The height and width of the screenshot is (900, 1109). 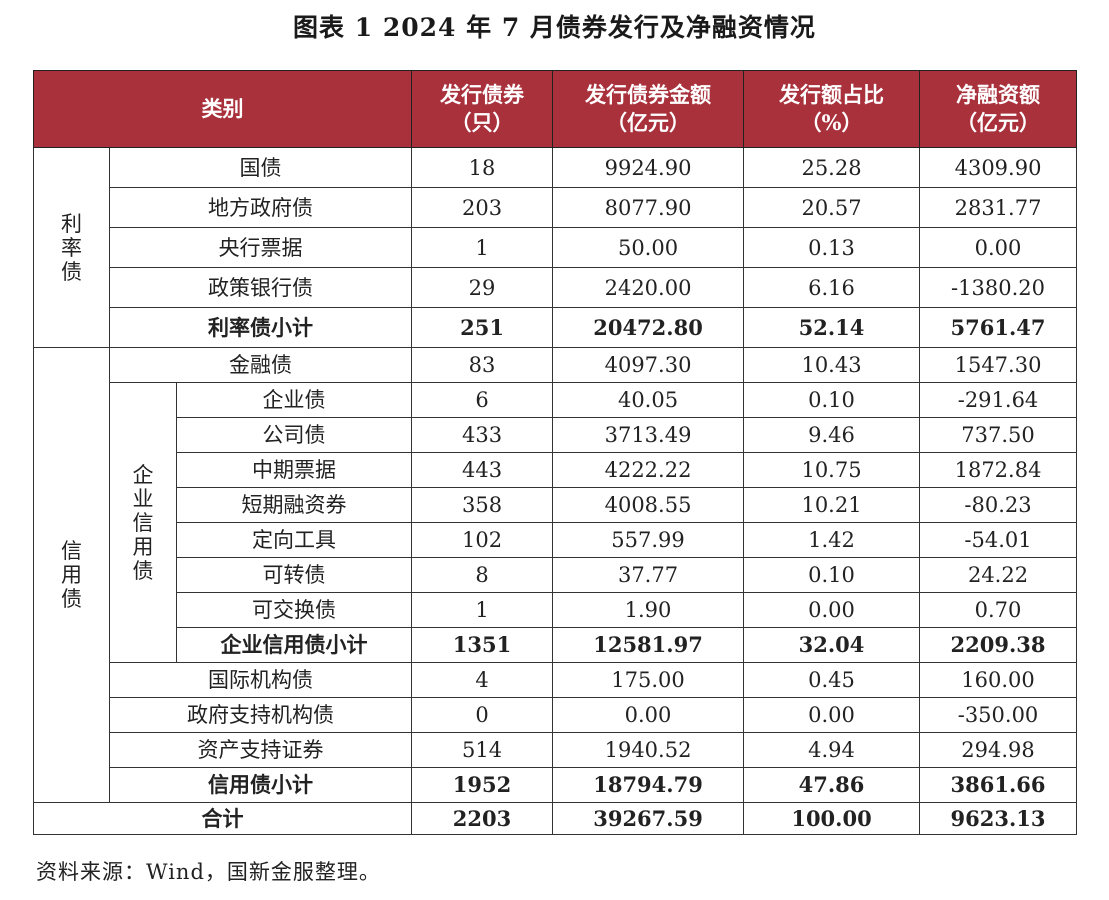 I want to click on cell-net: 5761.47, so click(x=998, y=327).